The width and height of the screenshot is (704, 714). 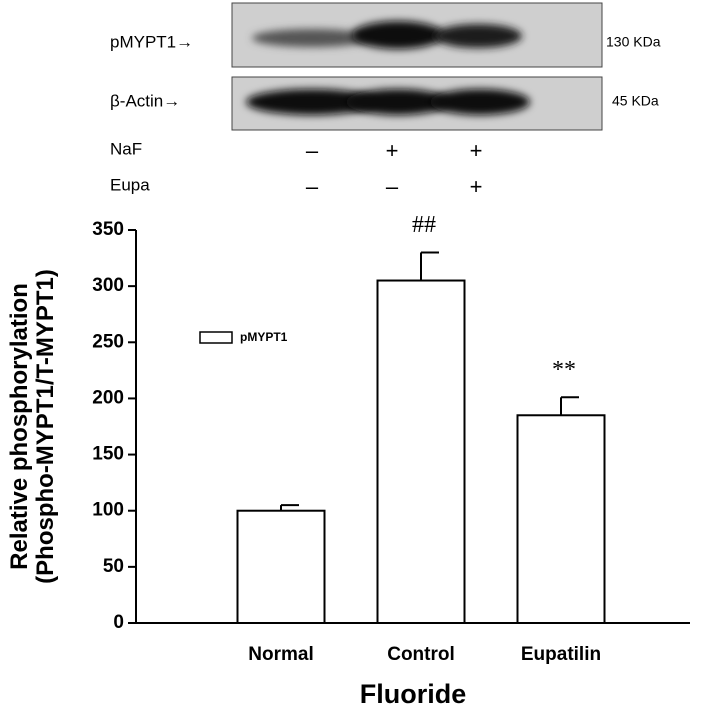 What do you see at coordinates (421, 654) in the screenshot?
I see `x-tick-label: Control` at bounding box center [421, 654].